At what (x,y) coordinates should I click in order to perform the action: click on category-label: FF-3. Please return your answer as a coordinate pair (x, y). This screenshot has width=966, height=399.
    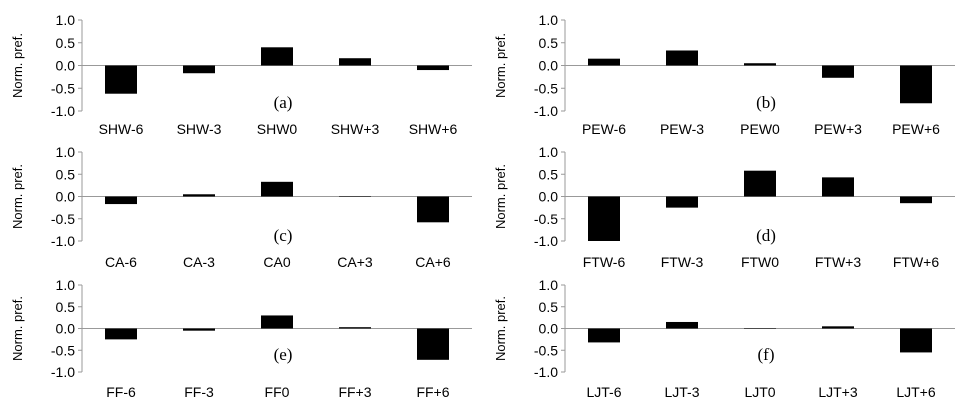
    Looking at the image, I should click on (199, 391).